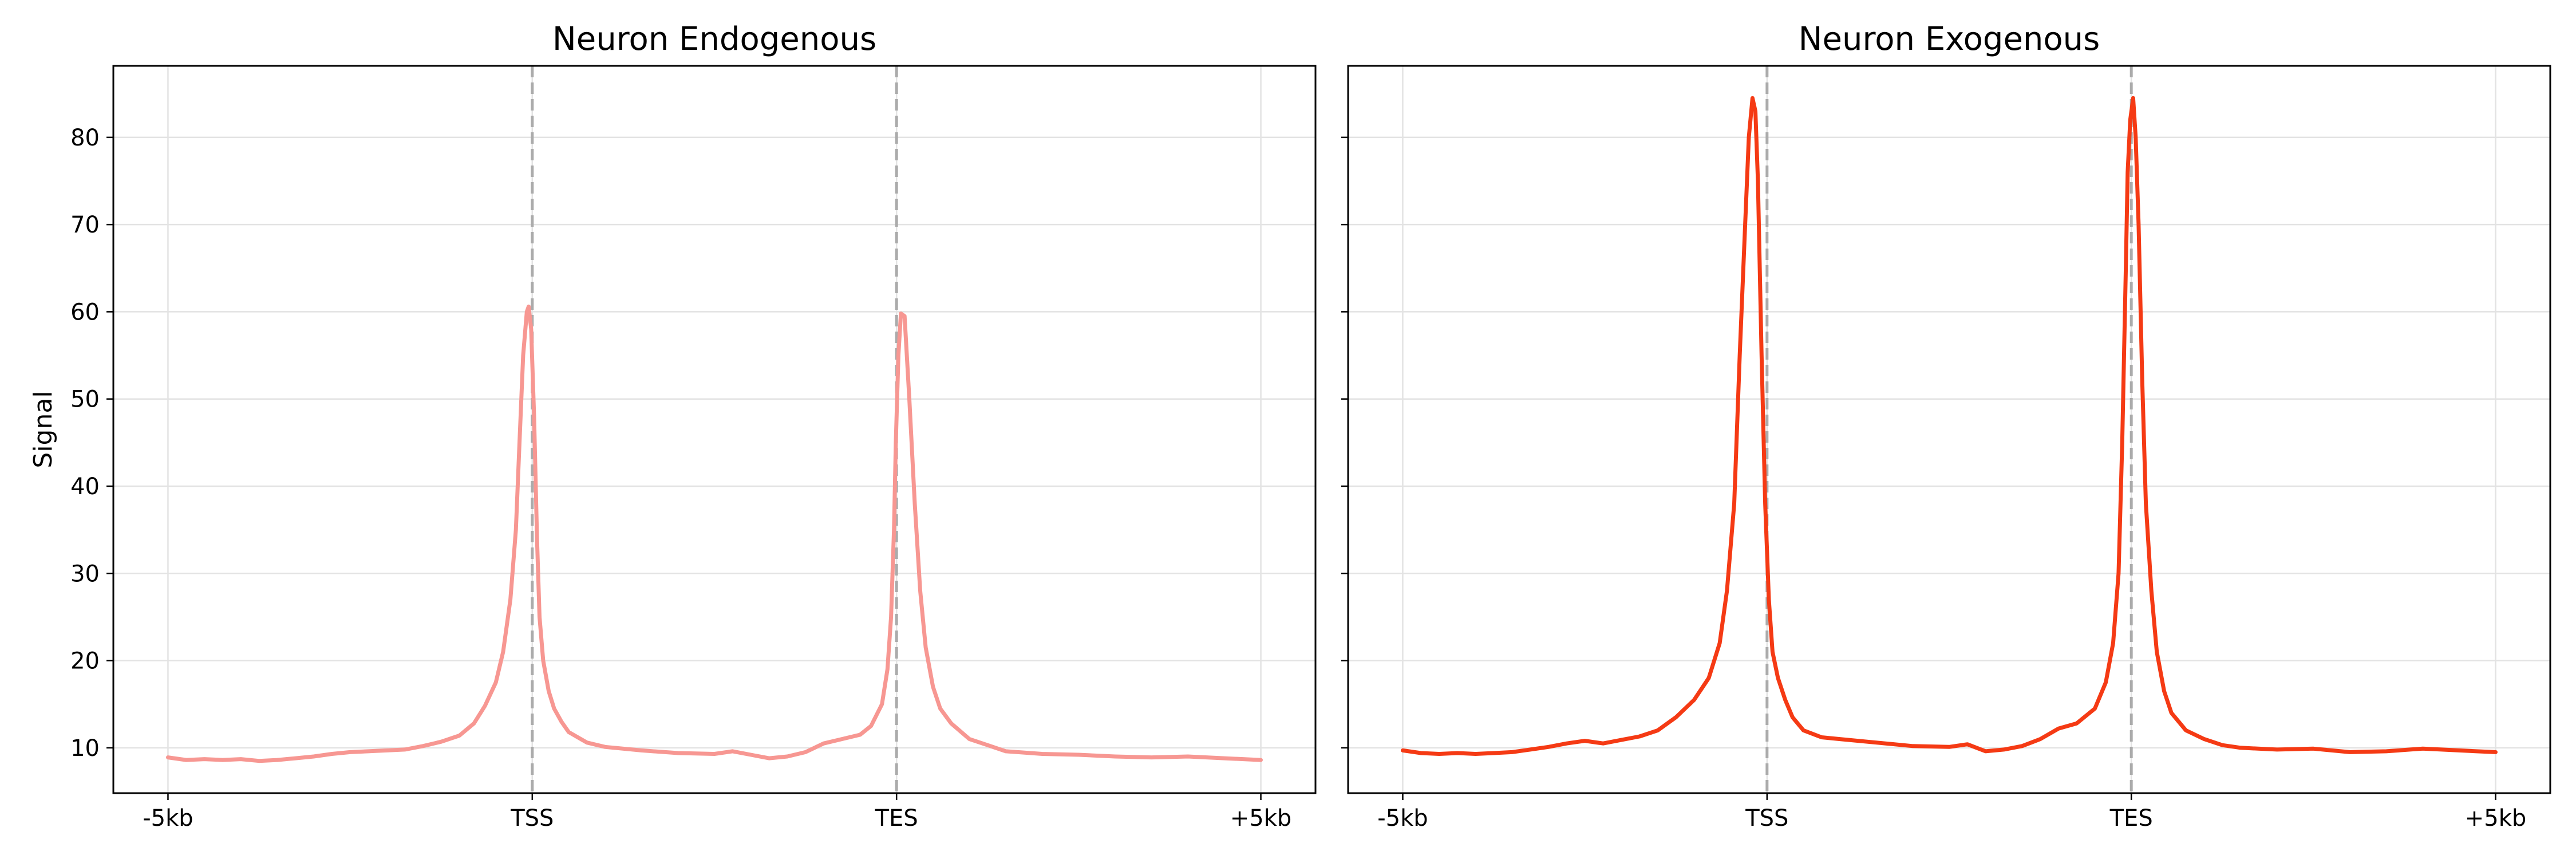 This screenshot has height=859, width=2576. What do you see at coordinates (1344, 442) in the screenshot?
I see `y-axis` at bounding box center [1344, 442].